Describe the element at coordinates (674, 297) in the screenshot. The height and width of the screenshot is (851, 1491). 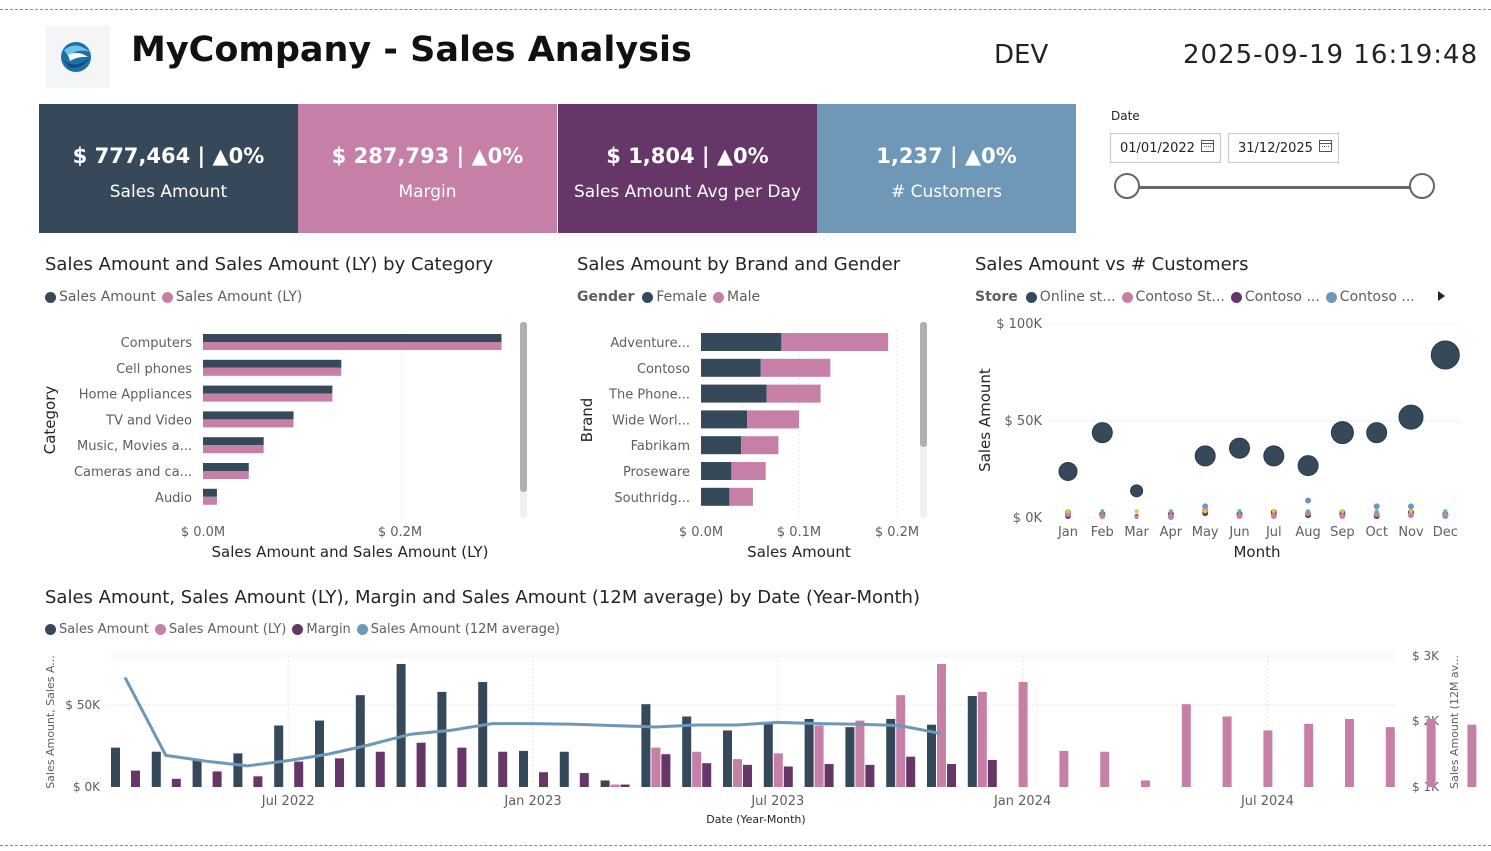
I see `legend-item: Female` at that location.